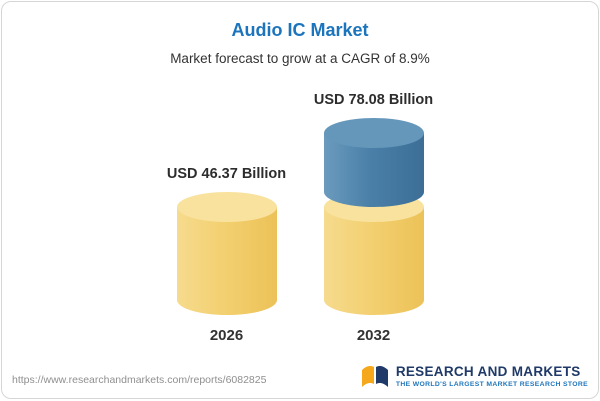 The width and height of the screenshot is (600, 401). What do you see at coordinates (374, 376) in the screenshot?
I see `open-book-logo-icon` at bounding box center [374, 376].